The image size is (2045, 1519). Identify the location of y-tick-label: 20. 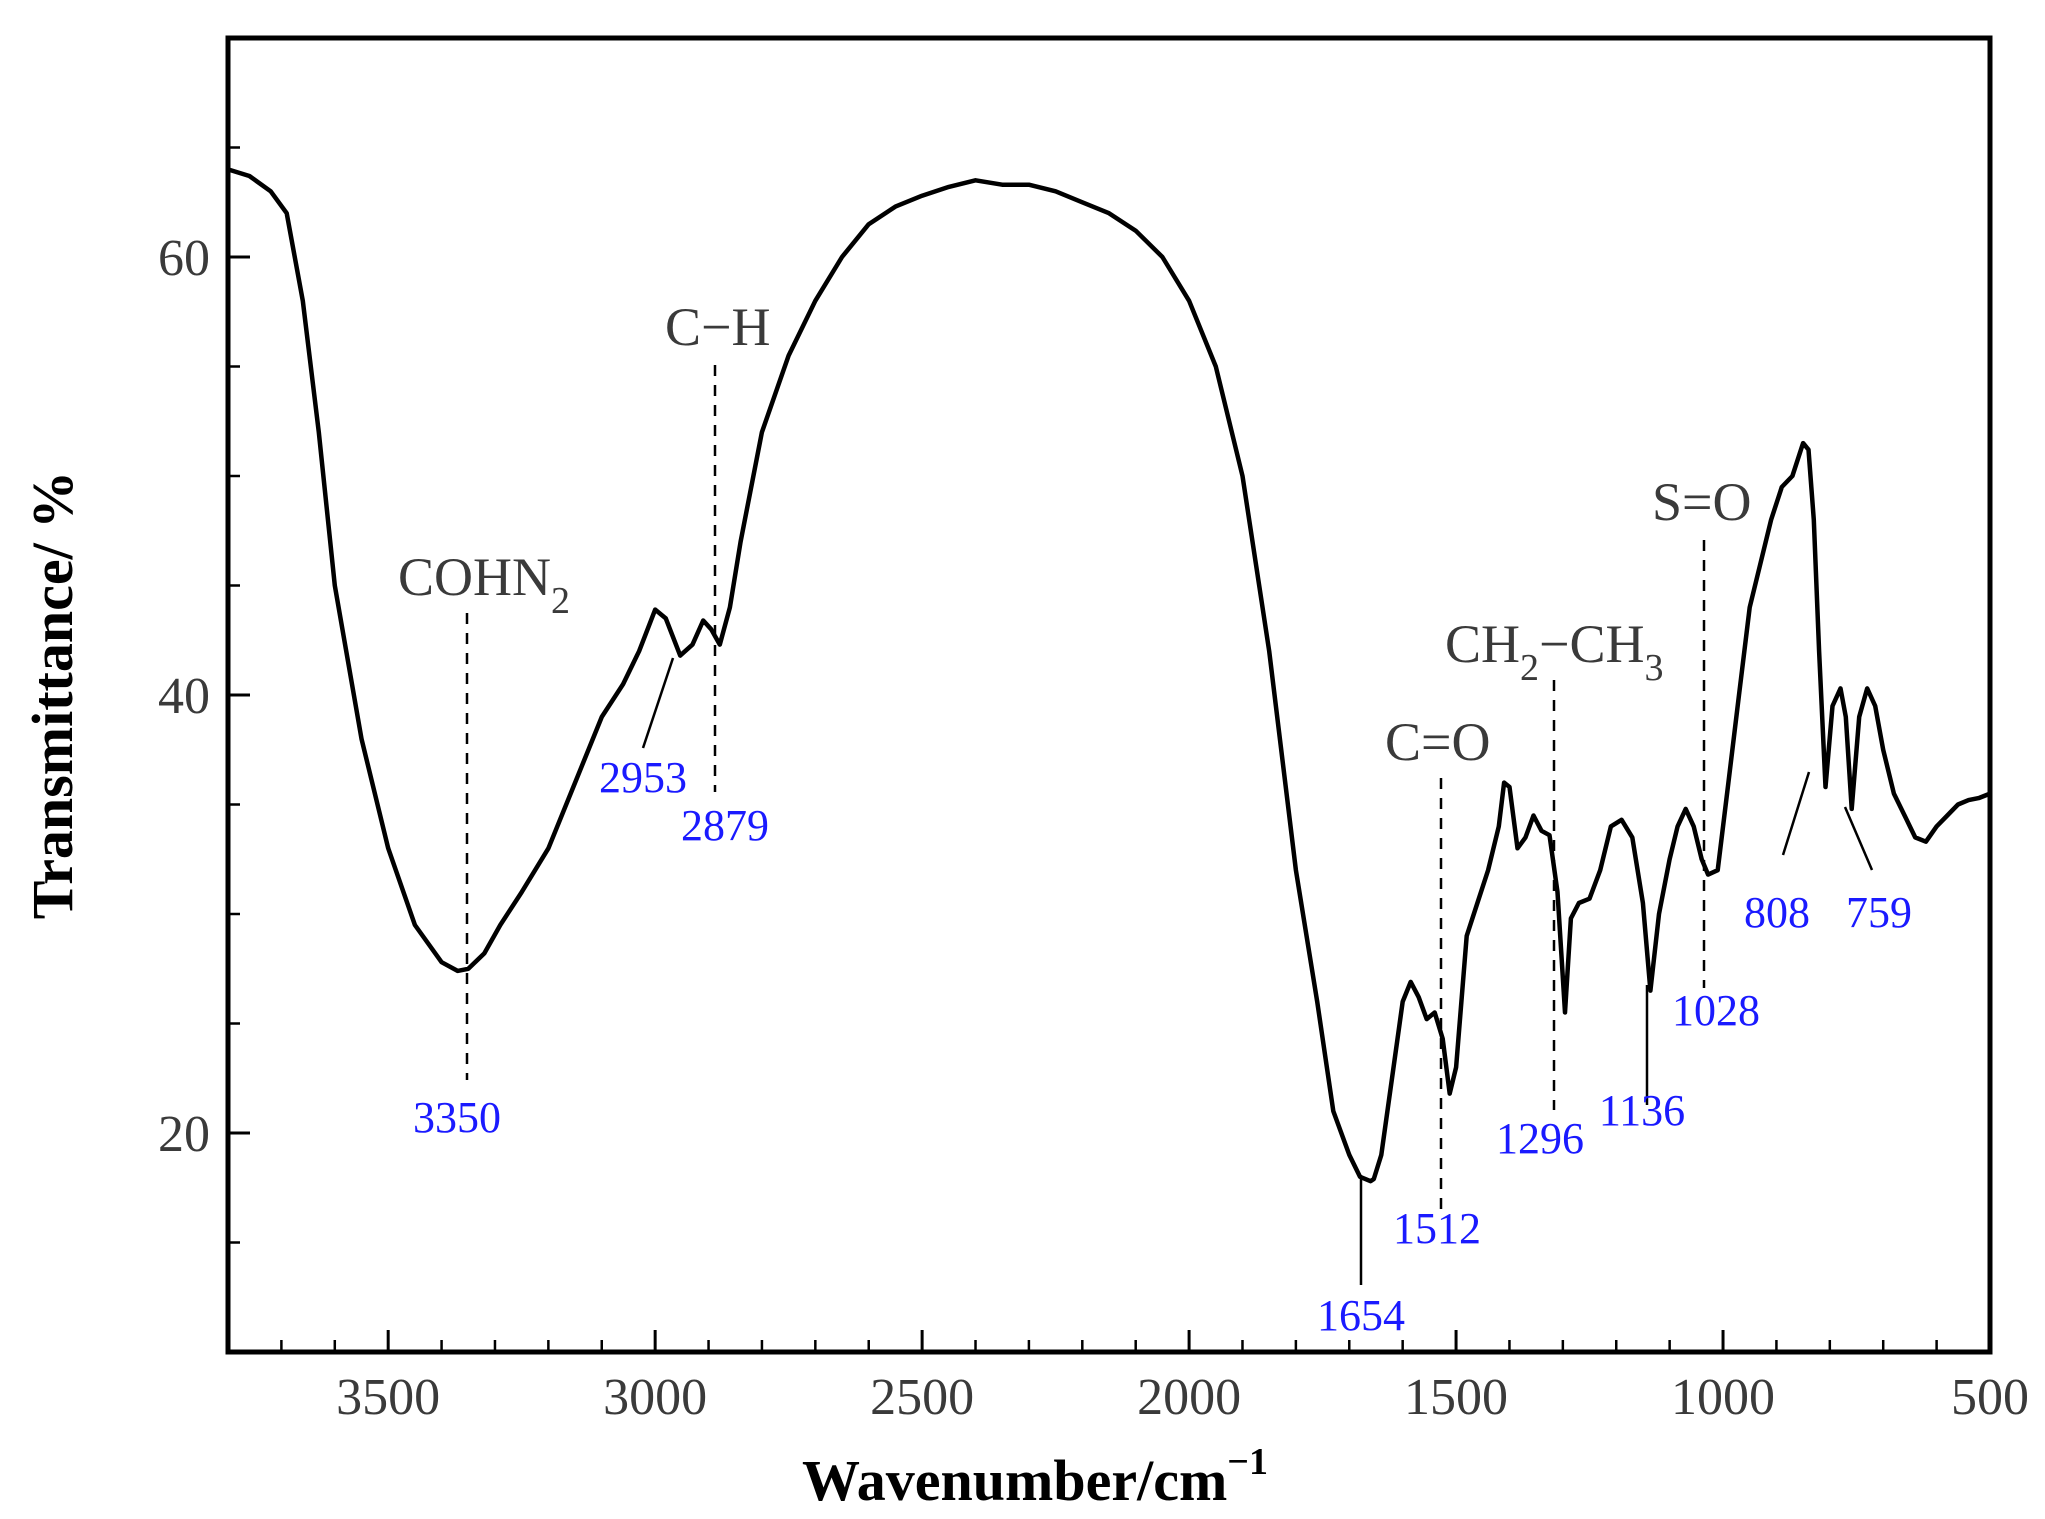
(184, 1134).